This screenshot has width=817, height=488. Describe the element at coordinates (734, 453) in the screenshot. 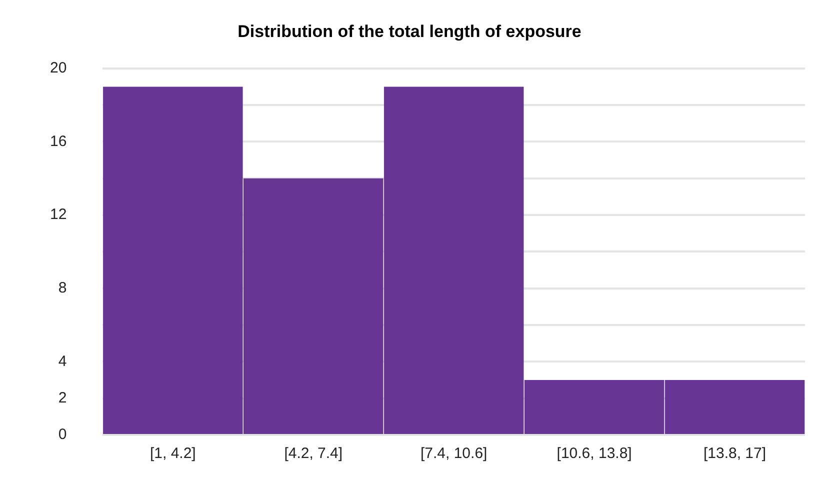

I see `x-tick-label: [13.8, 17]` at that location.